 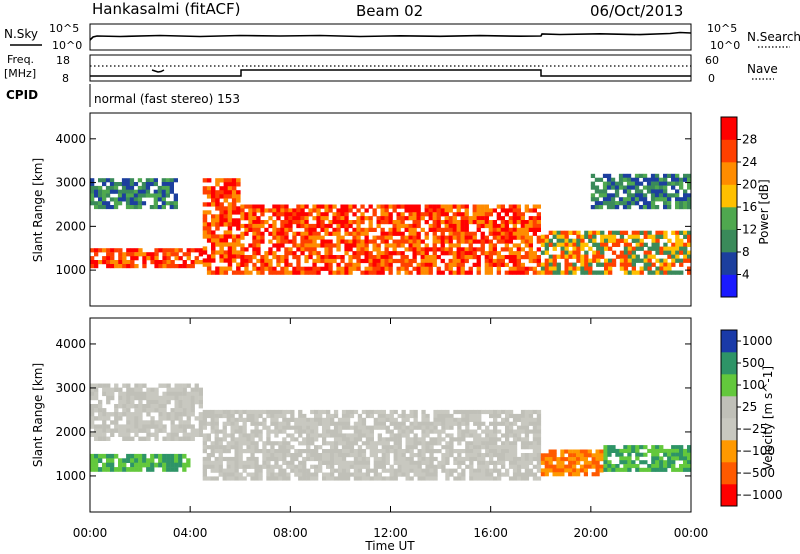 What do you see at coordinates (167, 99) in the screenshot?
I see `cpid-mode-text: normal (fast stereo) 153` at bounding box center [167, 99].